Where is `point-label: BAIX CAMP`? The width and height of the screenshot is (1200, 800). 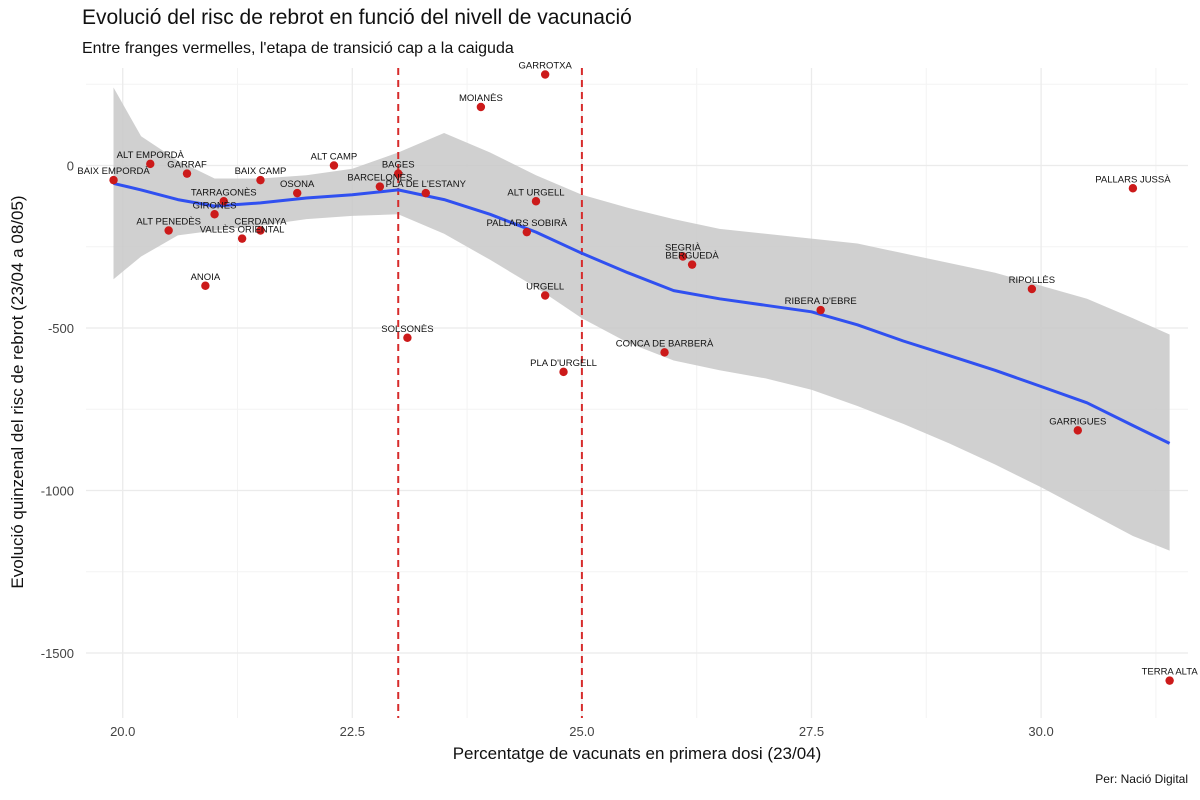 point-label: BAIX CAMP is located at coordinates (261, 171).